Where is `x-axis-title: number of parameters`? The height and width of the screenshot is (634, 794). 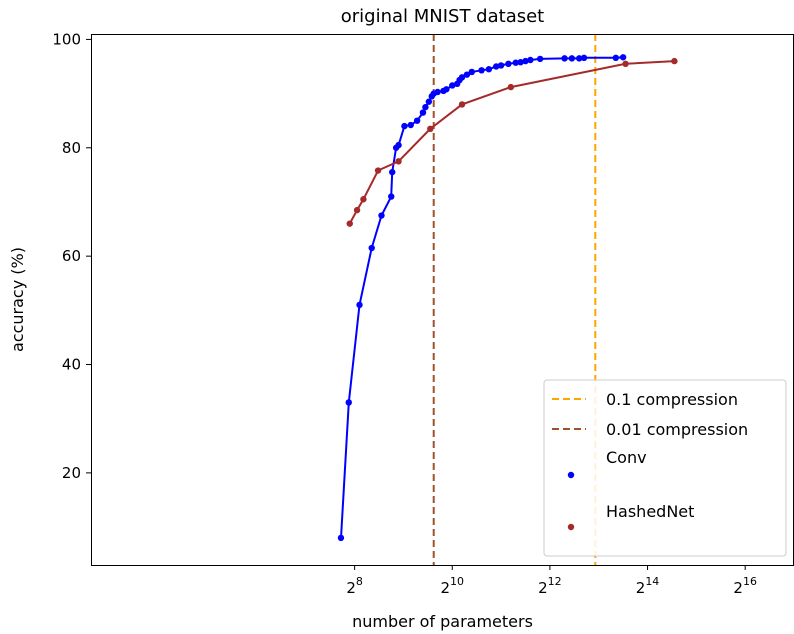
x-axis-title: number of parameters is located at coordinates (442, 621).